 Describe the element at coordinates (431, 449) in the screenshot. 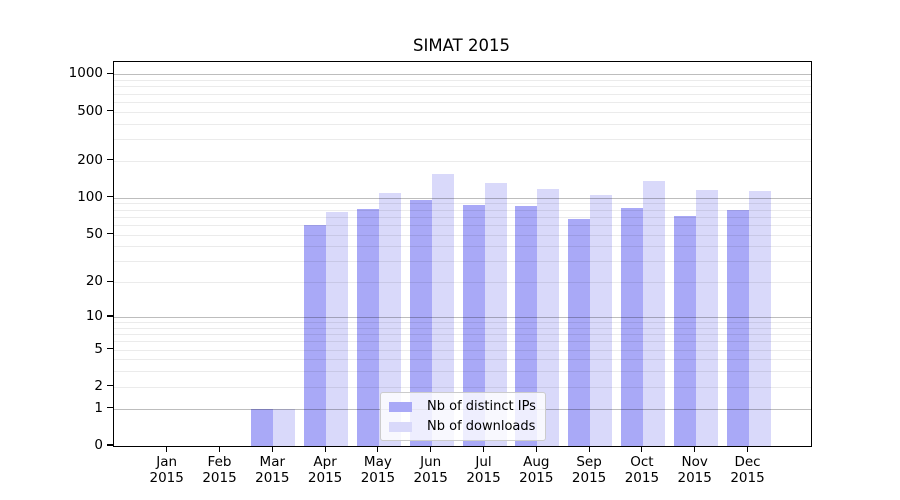

I see `x-tick-jun` at that location.